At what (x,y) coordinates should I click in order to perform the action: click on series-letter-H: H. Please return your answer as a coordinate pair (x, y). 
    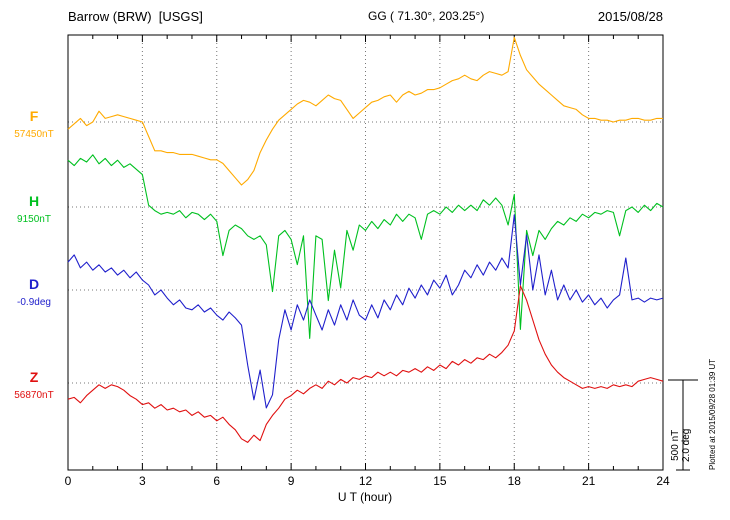
    Looking at the image, I should click on (34, 200).